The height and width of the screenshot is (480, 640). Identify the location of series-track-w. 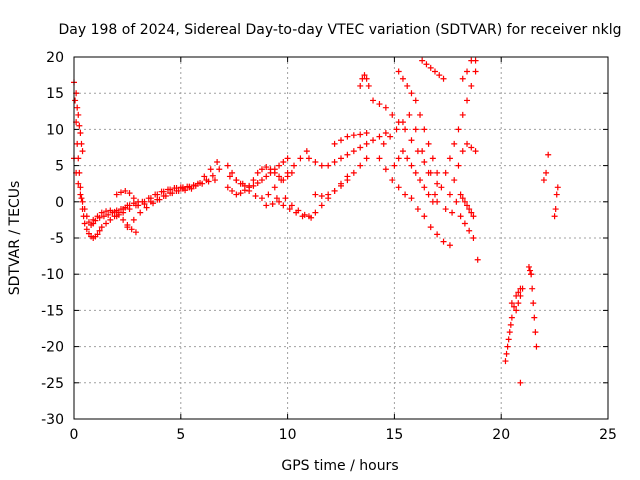
(433, 69).